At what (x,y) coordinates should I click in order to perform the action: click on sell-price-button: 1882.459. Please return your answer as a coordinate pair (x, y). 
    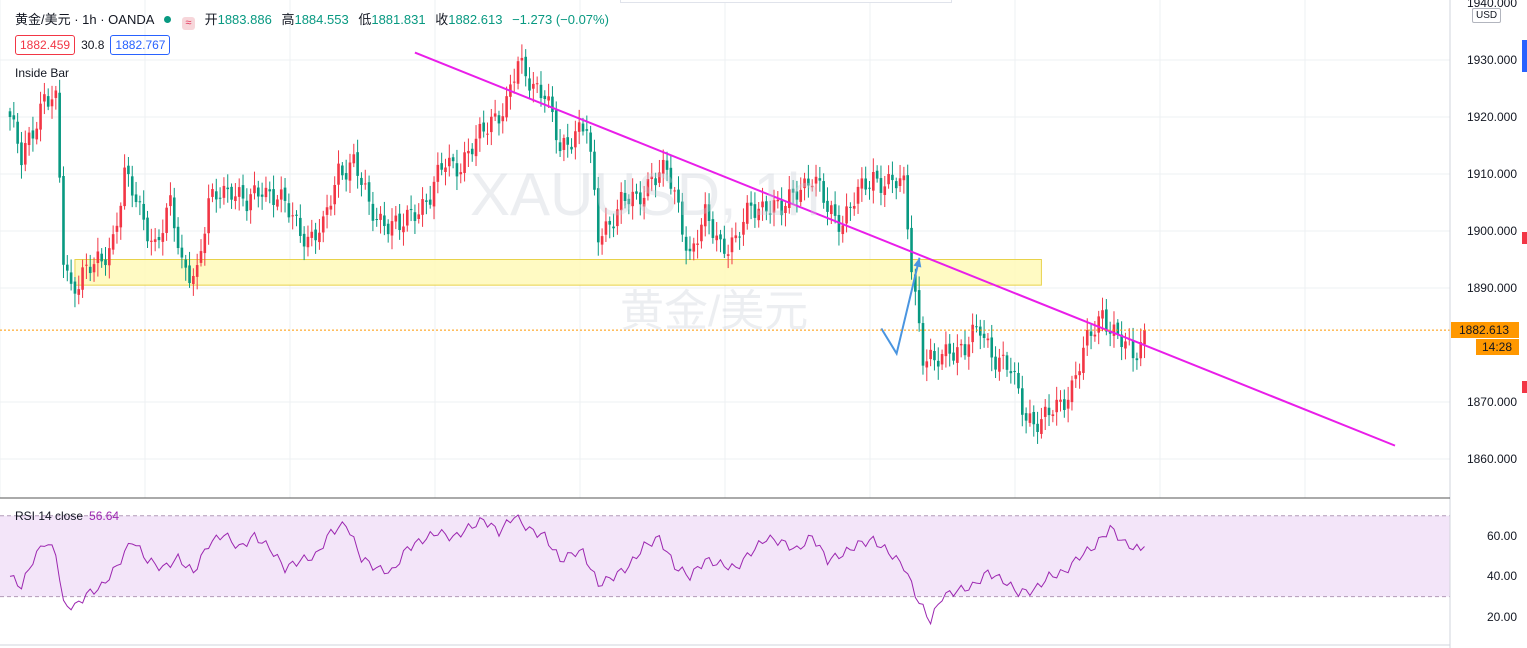
    Looking at the image, I should click on (45, 45).